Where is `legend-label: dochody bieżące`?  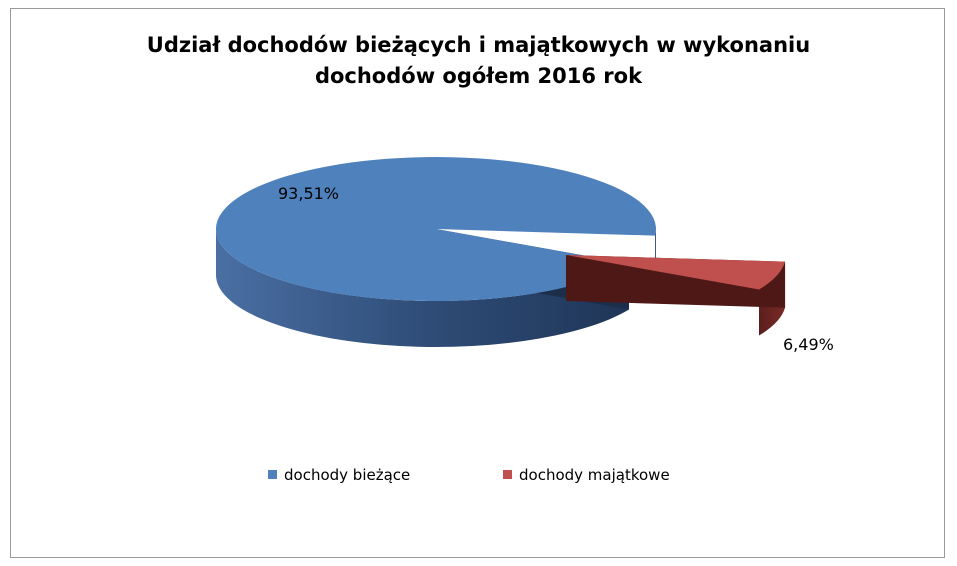 legend-label: dochody bieżące is located at coordinates (347, 475).